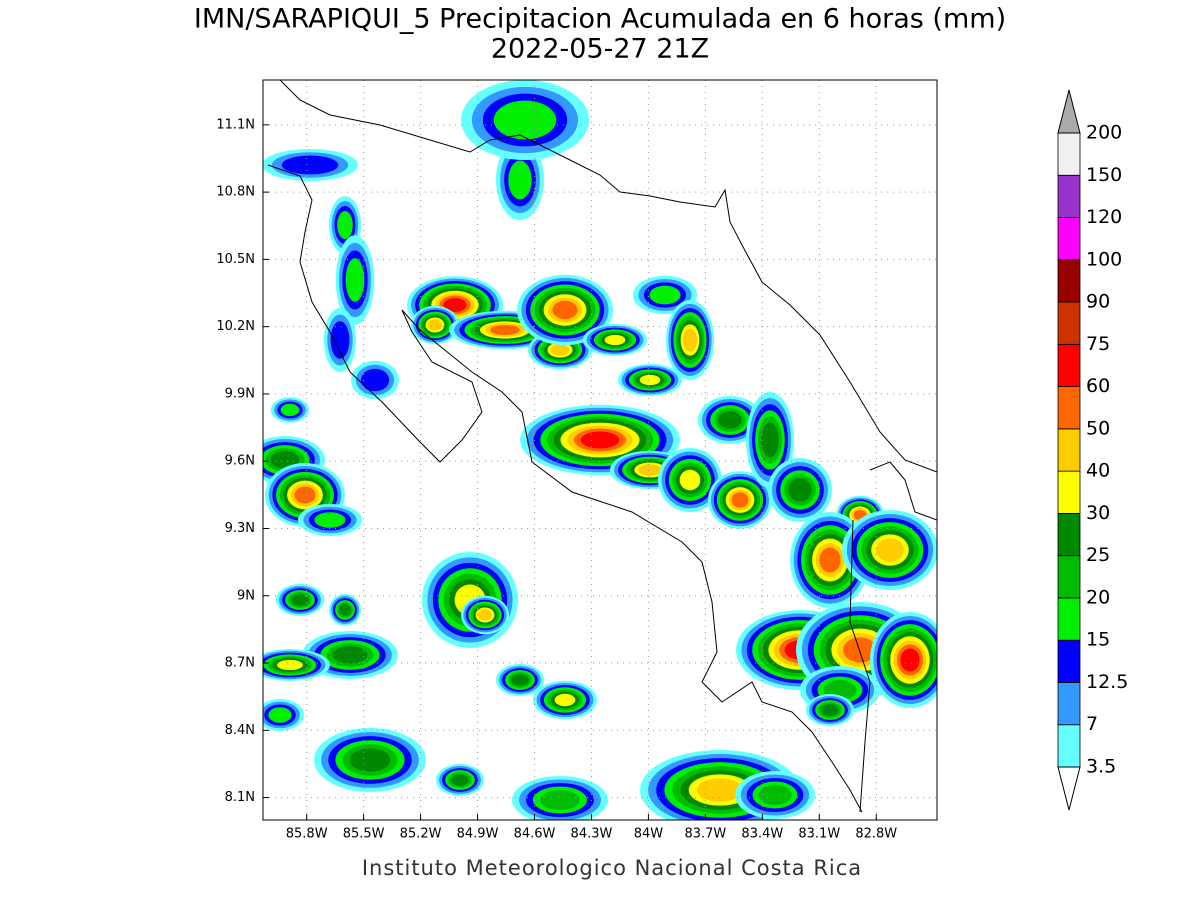  What do you see at coordinates (1104, 259) in the screenshot?
I see `colorbar-label: 100` at bounding box center [1104, 259].